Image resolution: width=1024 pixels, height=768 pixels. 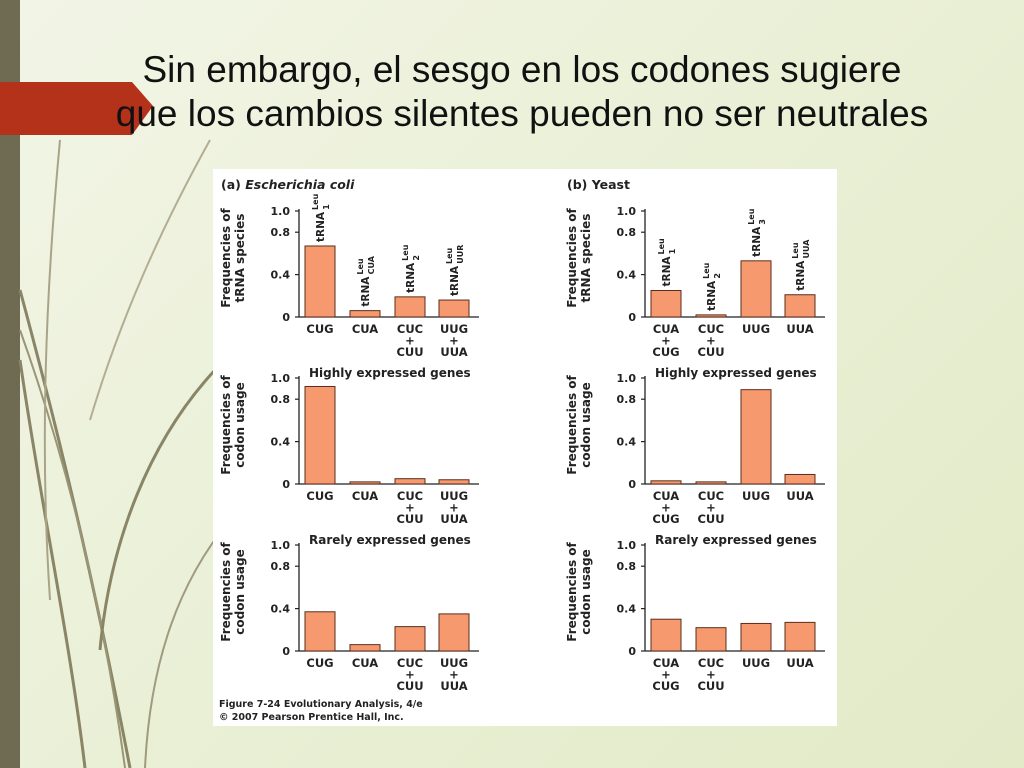 I want to click on figure-caption-line-1: Figure 7-24 Evolutionary Analysis, 4/e, so click(x=321, y=704).